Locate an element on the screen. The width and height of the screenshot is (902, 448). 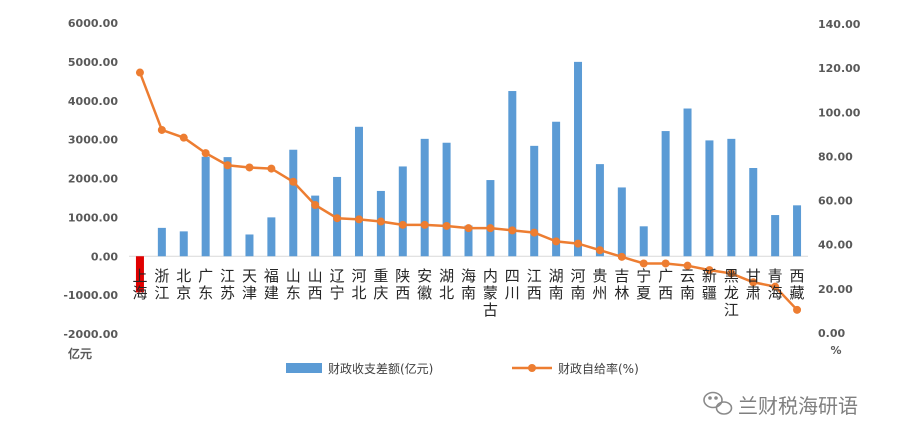
right-tick-label: 20.00 is located at coordinates (835, 289).